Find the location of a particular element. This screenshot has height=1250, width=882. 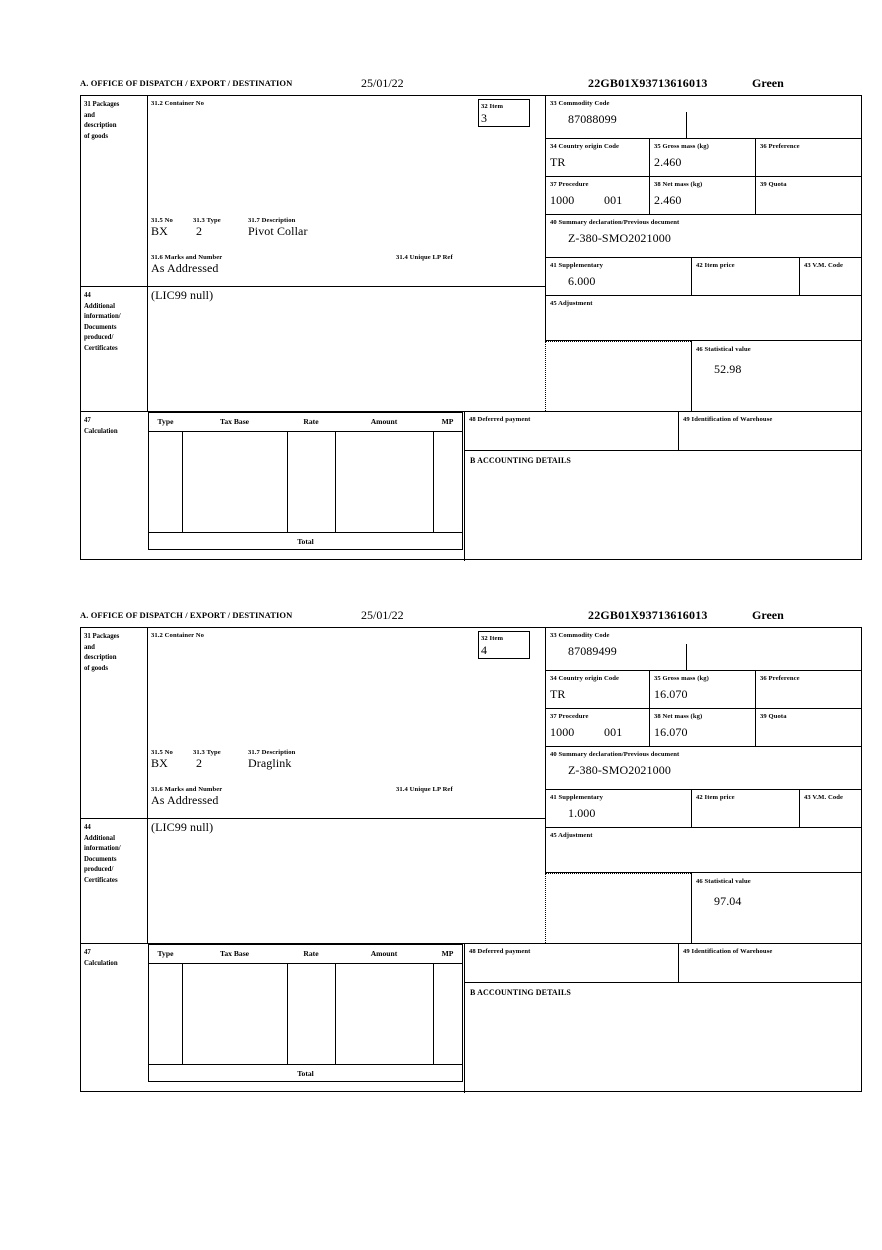

box-43-vm-code: 43 V.M. Code is located at coordinates (830, 277).